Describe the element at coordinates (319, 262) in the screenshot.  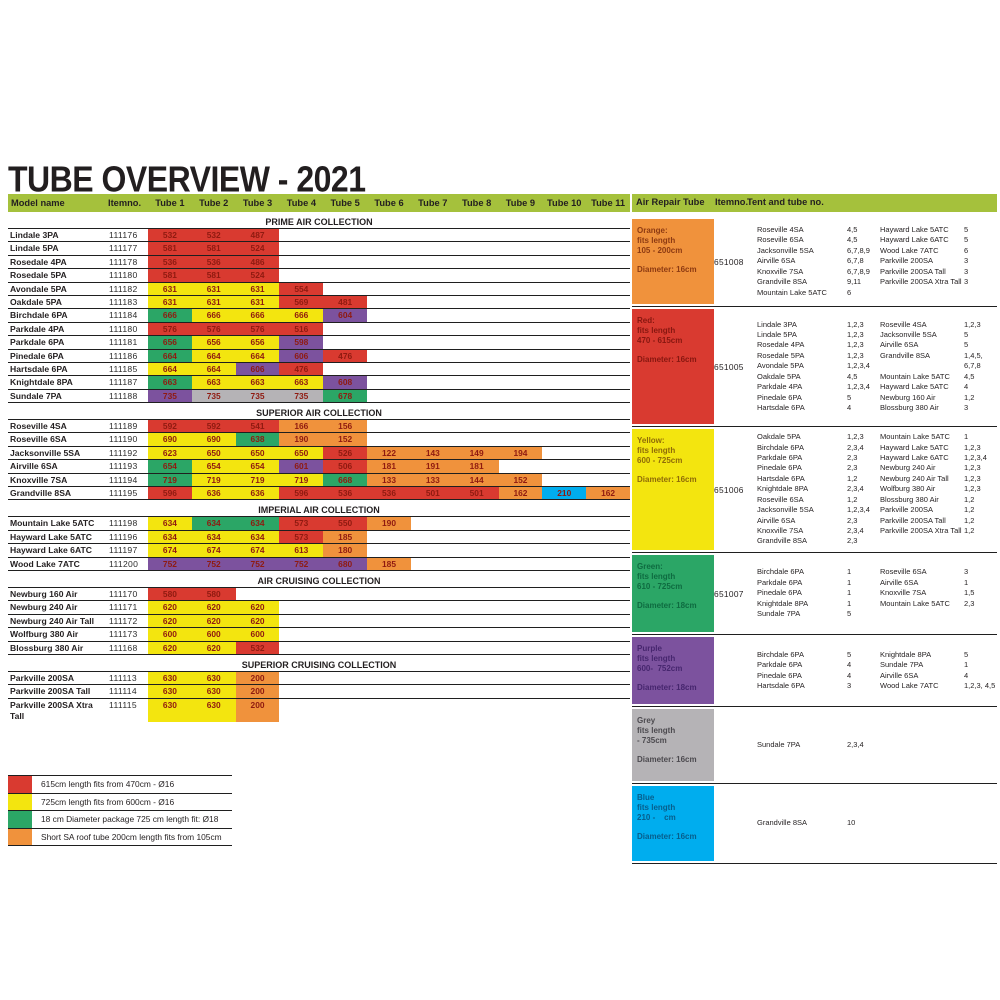
I see `table-row: Rosedale 4PA 111178 536 536 486` at that location.